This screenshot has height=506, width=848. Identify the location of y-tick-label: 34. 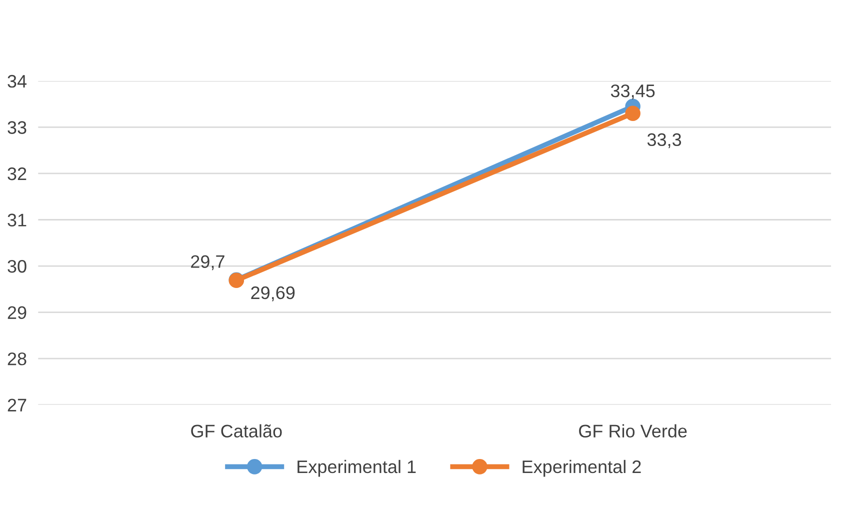
(17, 81).